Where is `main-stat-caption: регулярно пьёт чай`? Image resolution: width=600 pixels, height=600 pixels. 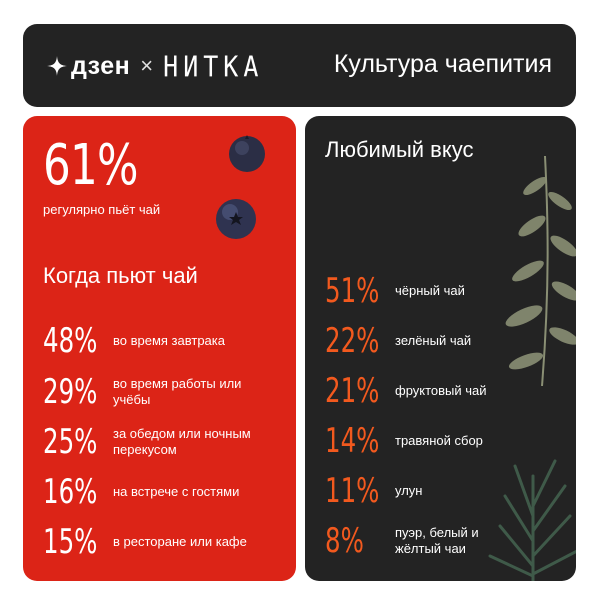
main-stat-caption: регулярно пьёт чай is located at coordinates (102, 209).